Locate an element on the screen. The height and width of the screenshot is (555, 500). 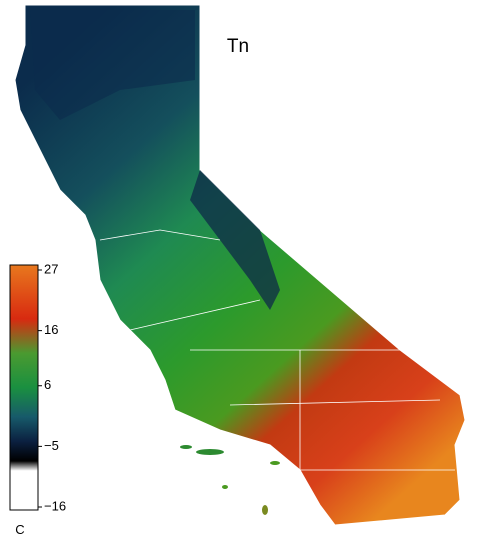
colorbar-ticks: 27 16 6 −5 −16 is located at coordinates (52, 387).